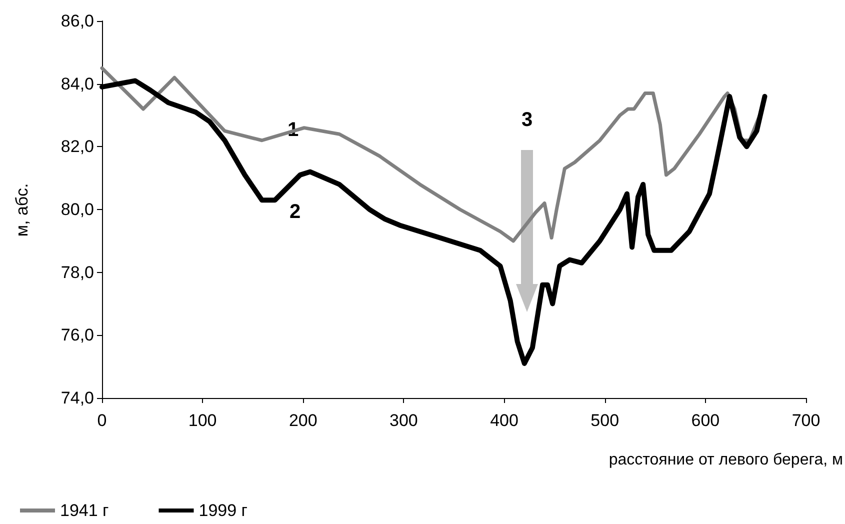  I want to click on x-tick-label: 0, so click(102, 420).